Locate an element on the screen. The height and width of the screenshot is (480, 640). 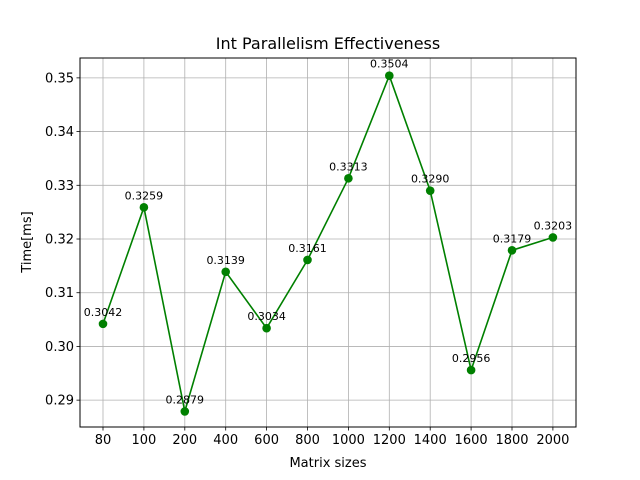
data-label: 0.2956 is located at coordinates (471, 358).